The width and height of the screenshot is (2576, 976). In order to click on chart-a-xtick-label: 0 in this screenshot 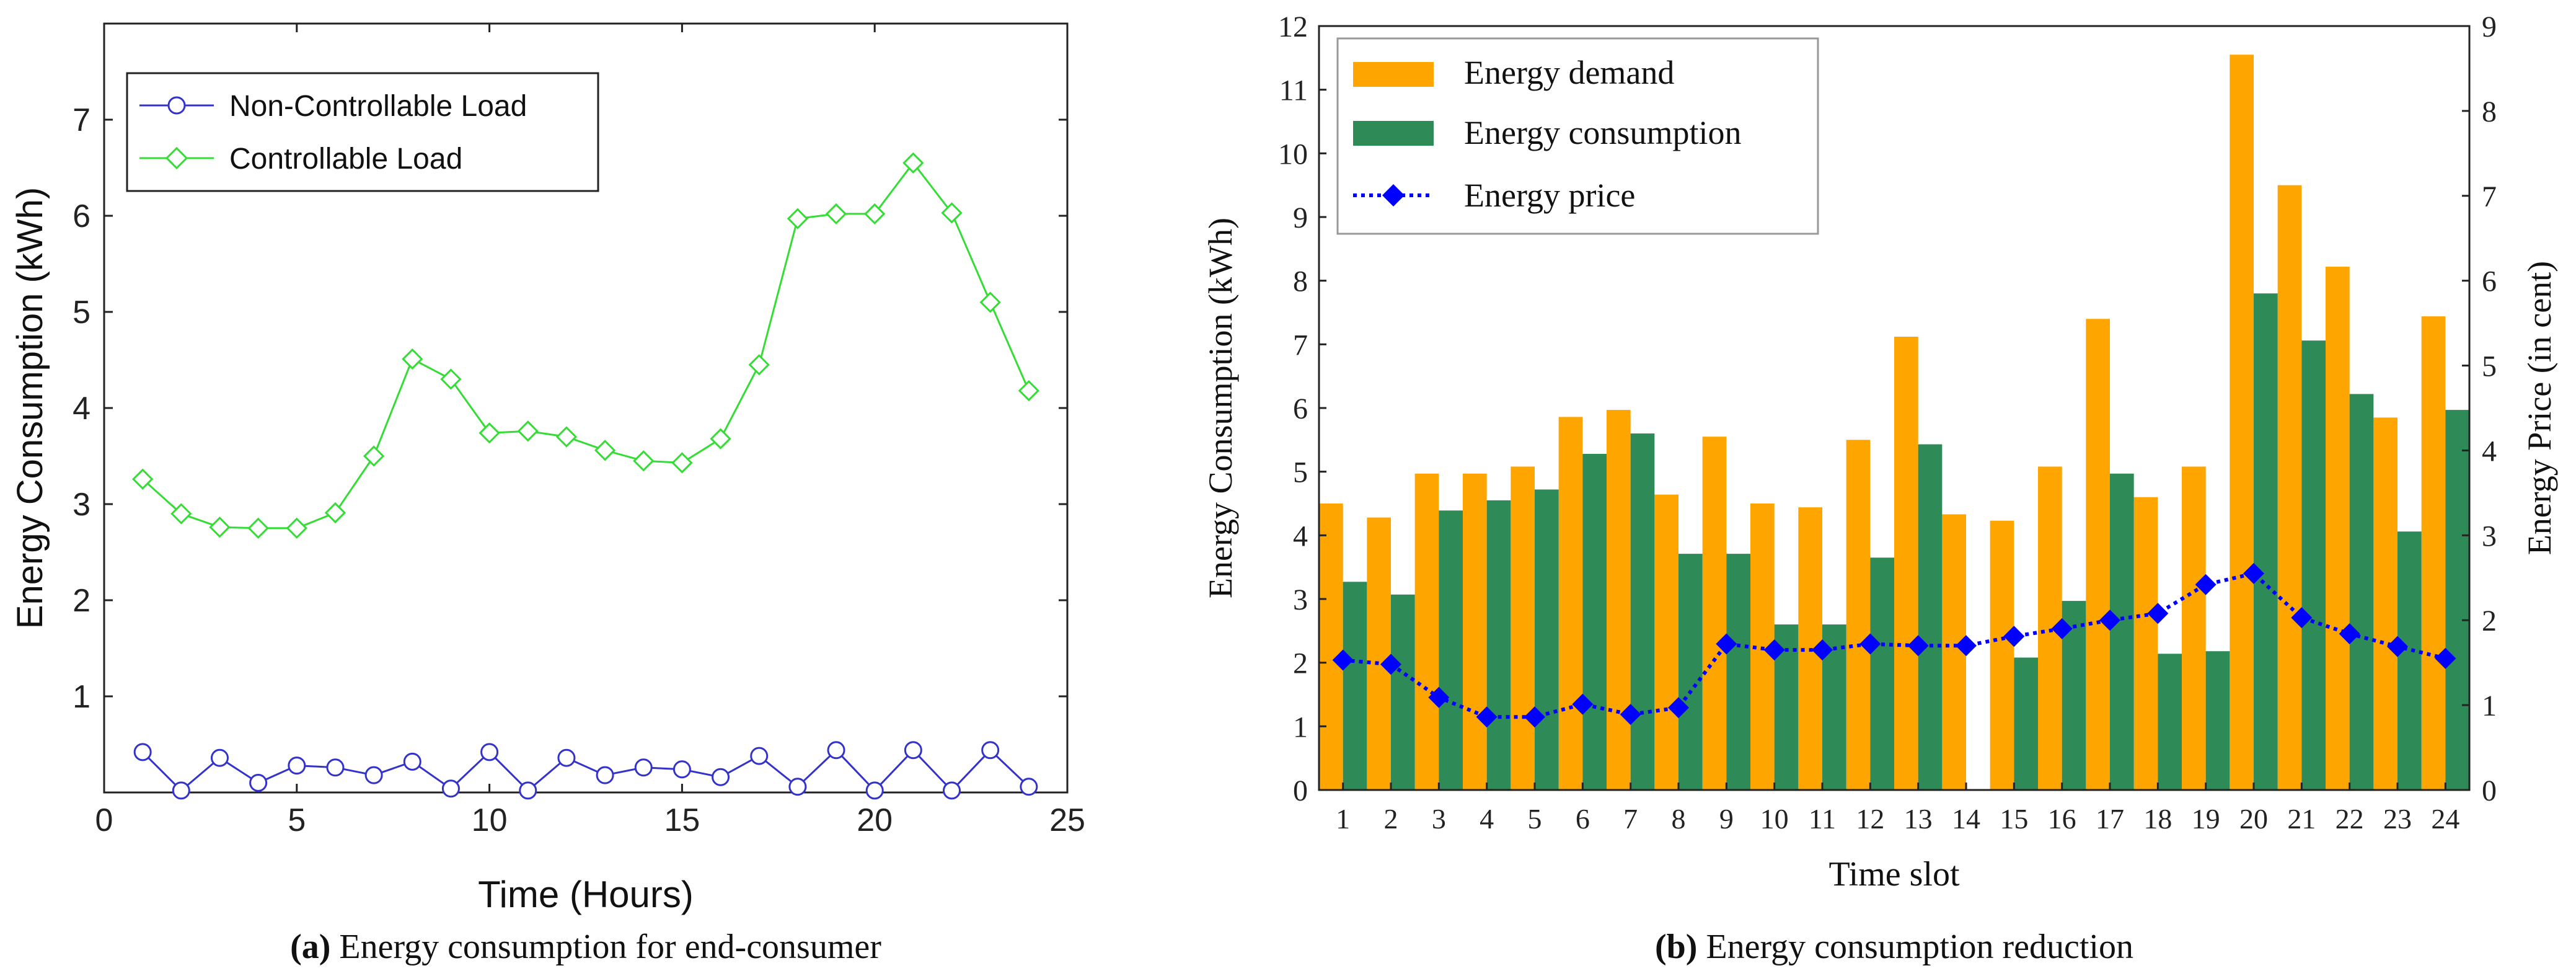, I will do `click(104, 820)`.